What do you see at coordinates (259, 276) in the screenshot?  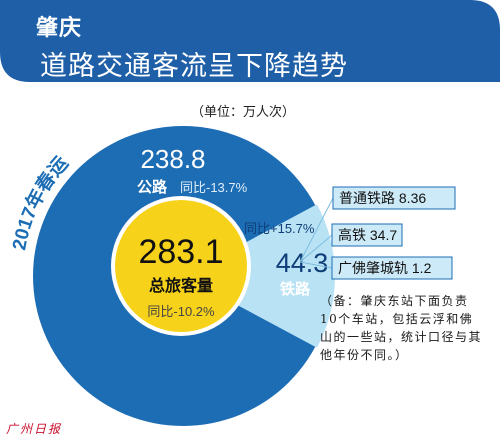 I see `slice-rail` at bounding box center [259, 276].